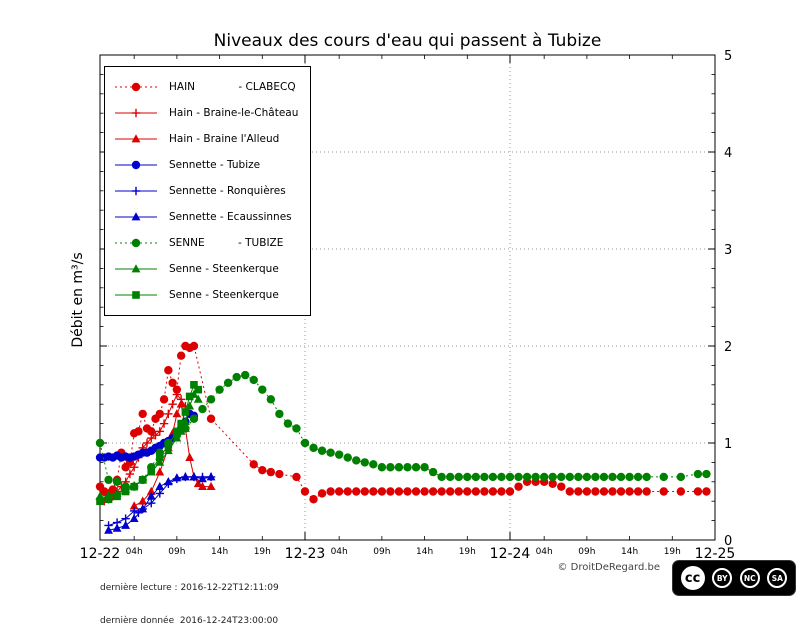  Describe the element at coordinates (134, 552) in the screenshot. I see `x-minor-label: 04h` at that location.